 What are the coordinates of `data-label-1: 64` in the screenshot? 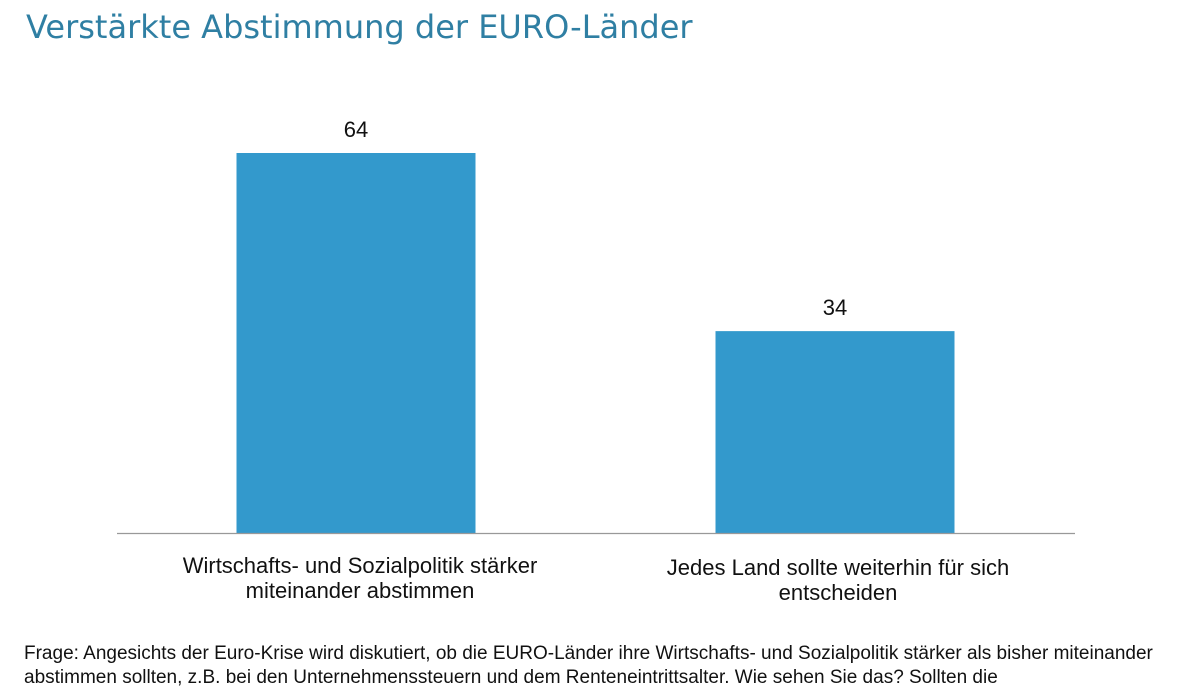 It's located at (356, 129).